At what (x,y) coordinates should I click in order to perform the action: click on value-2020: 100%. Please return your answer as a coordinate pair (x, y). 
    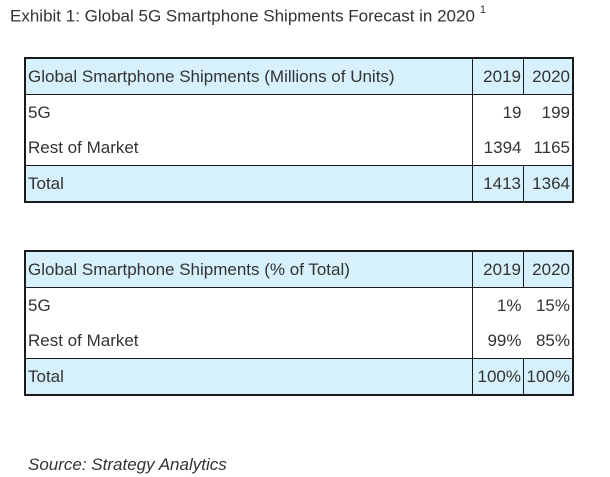
    Looking at the image, I should click on (548, 376).